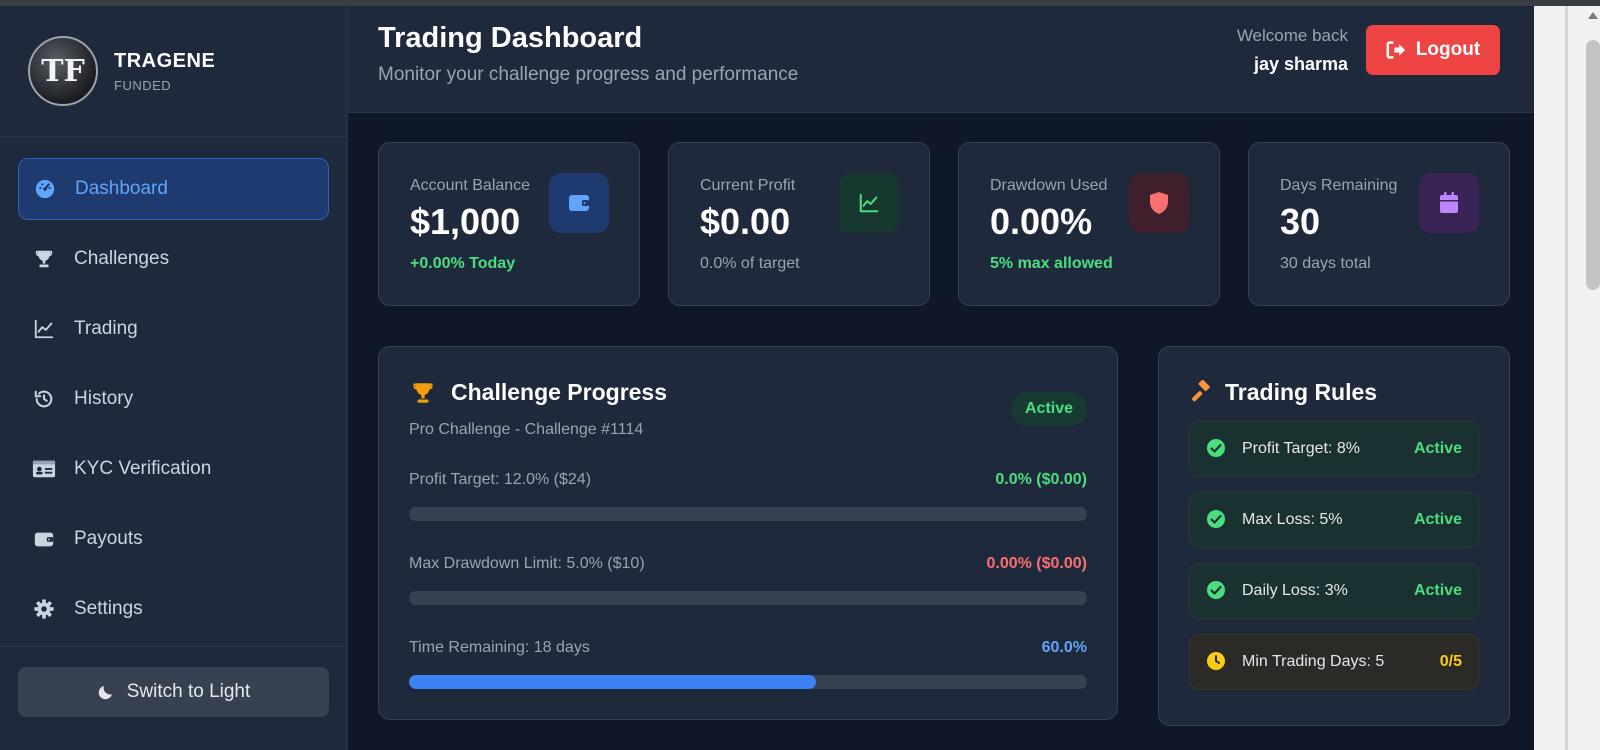 The height and width of the screenshot is (750, 1600). What do you see at coordinates (108, 538) in the screenshot?
I see `sidebar-item-label: Payouts` at bounding box center [108, 538].